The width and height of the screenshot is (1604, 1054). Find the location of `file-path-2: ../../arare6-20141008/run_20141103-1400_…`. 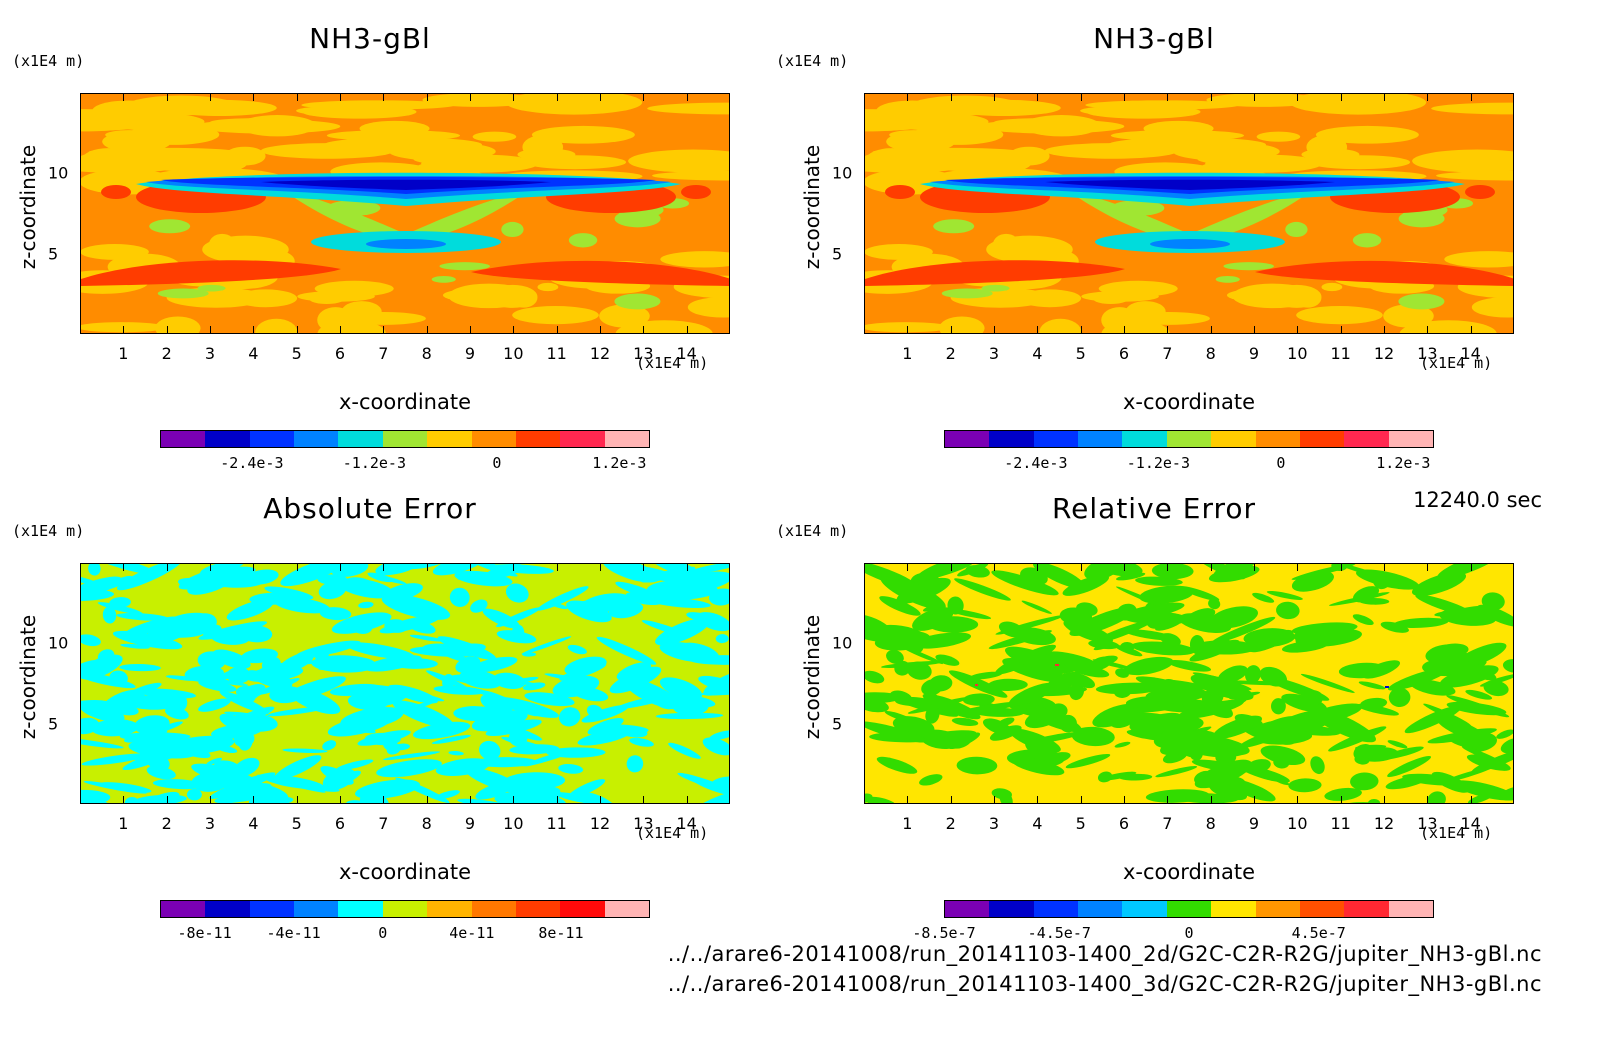

file-path-2: ../../arare6-20141008/run_20141103-1400_… is located at coordinates (1104, 984).